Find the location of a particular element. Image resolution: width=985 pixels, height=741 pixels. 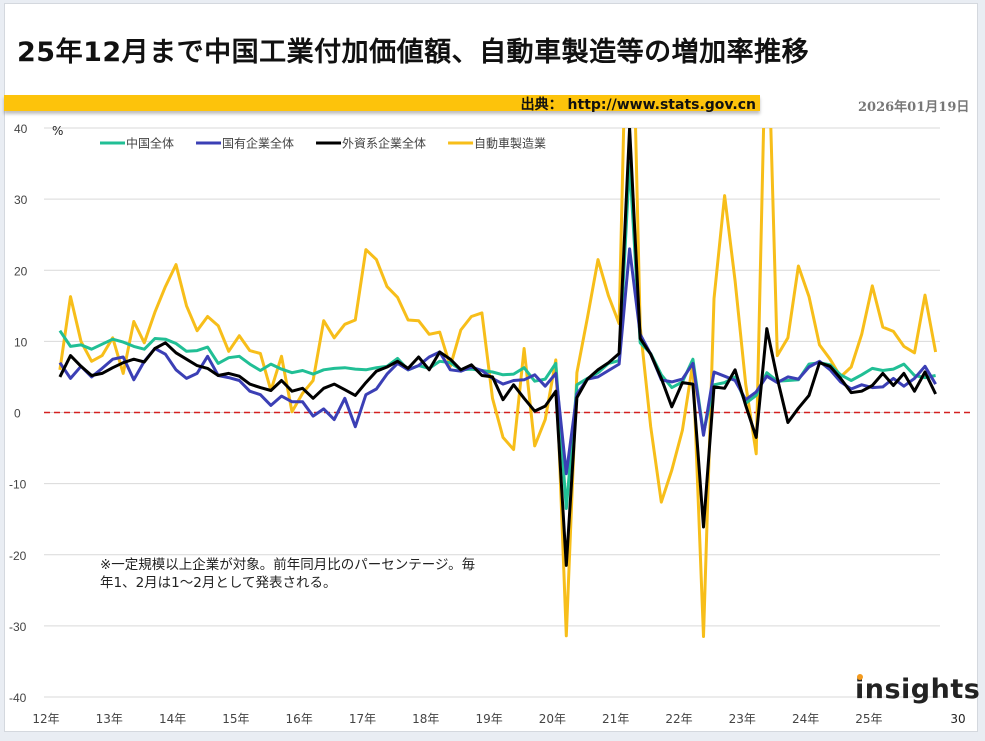

insights-logo: insights is located at coordinates (918, 689).